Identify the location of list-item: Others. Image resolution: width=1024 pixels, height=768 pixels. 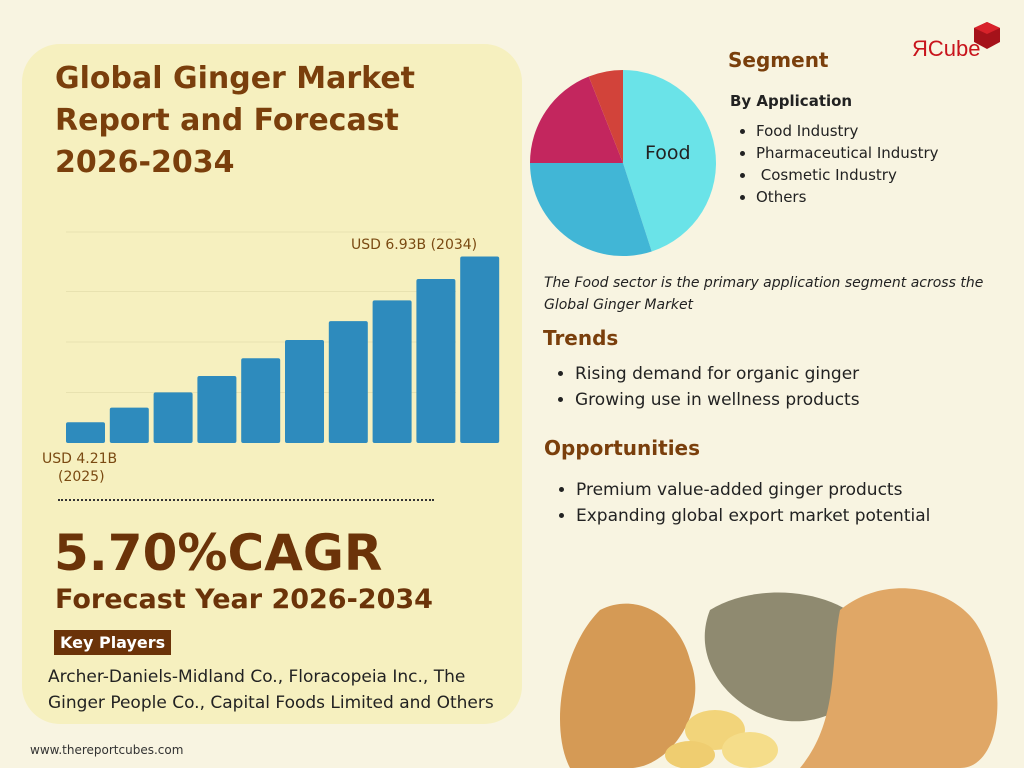
(847, 197).